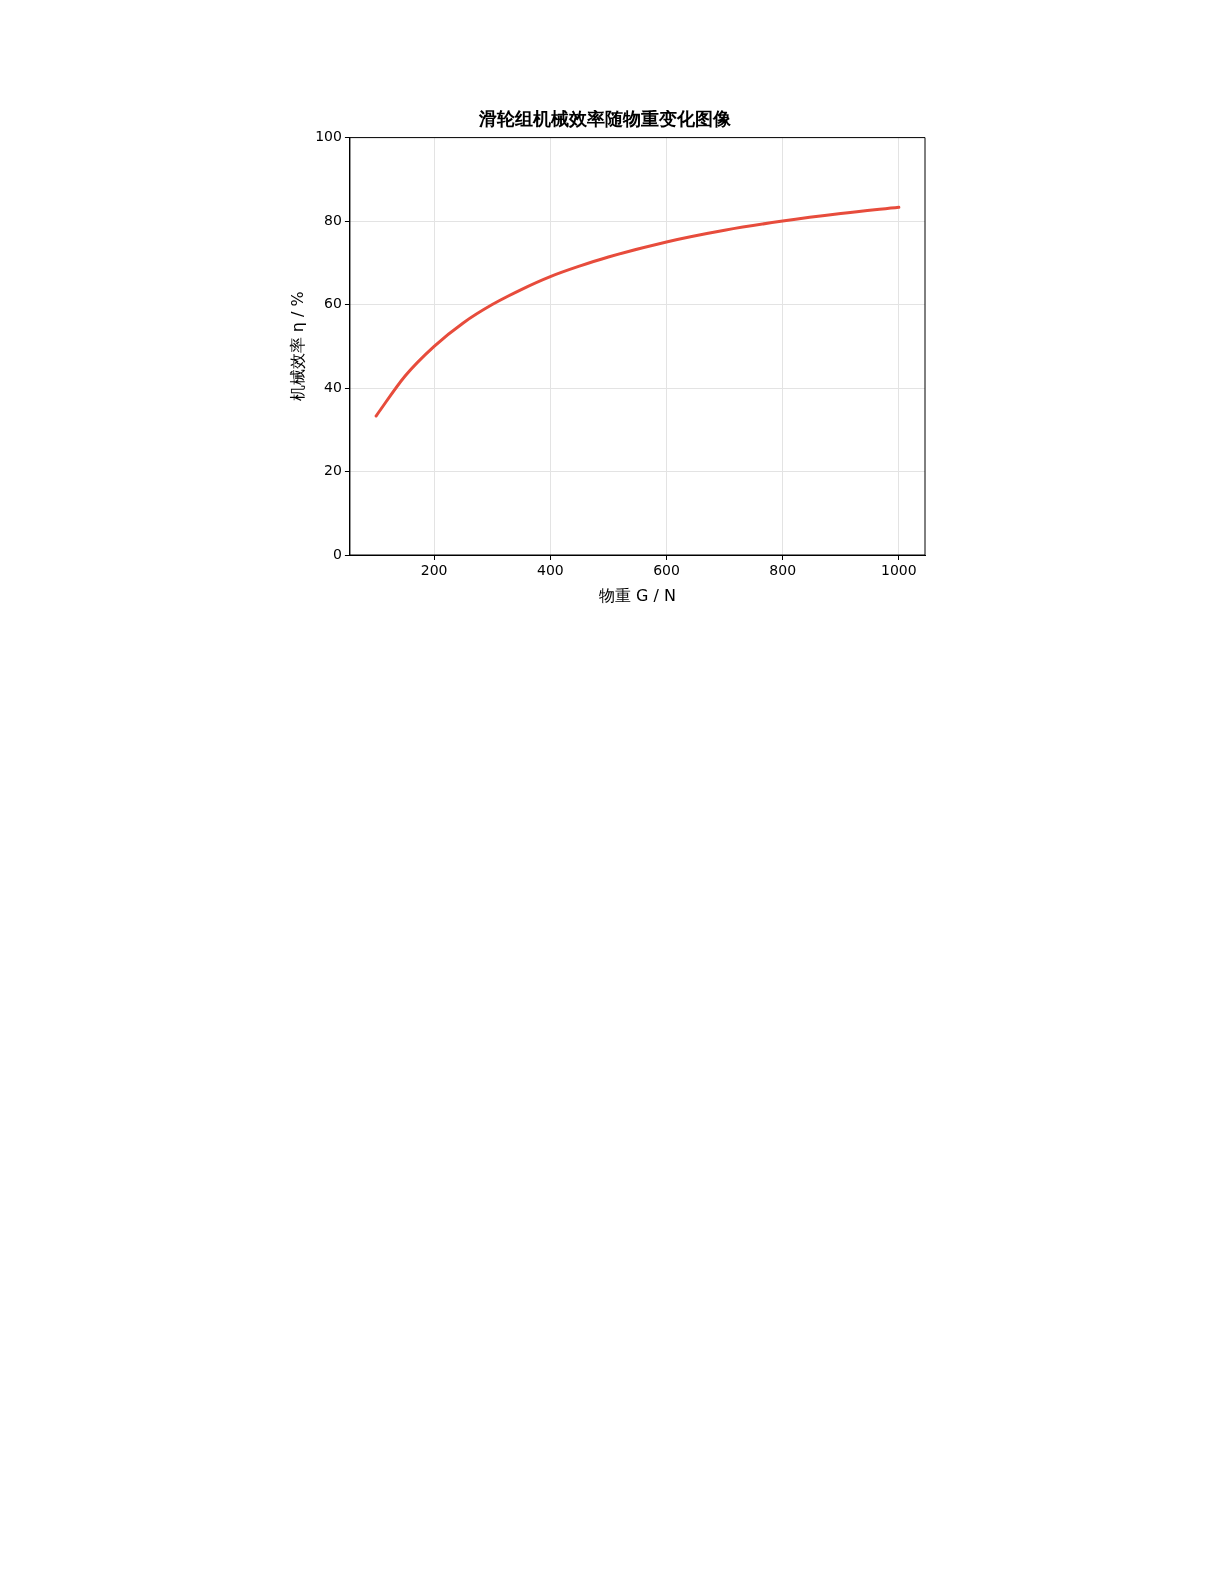 The height and width of the screenshot is (1584, 1224). What do you see at coordinates (297, 346) in the screenshot?
I see `y-axis-title: 机械效率 η / %` at bounding box center [297, 346].